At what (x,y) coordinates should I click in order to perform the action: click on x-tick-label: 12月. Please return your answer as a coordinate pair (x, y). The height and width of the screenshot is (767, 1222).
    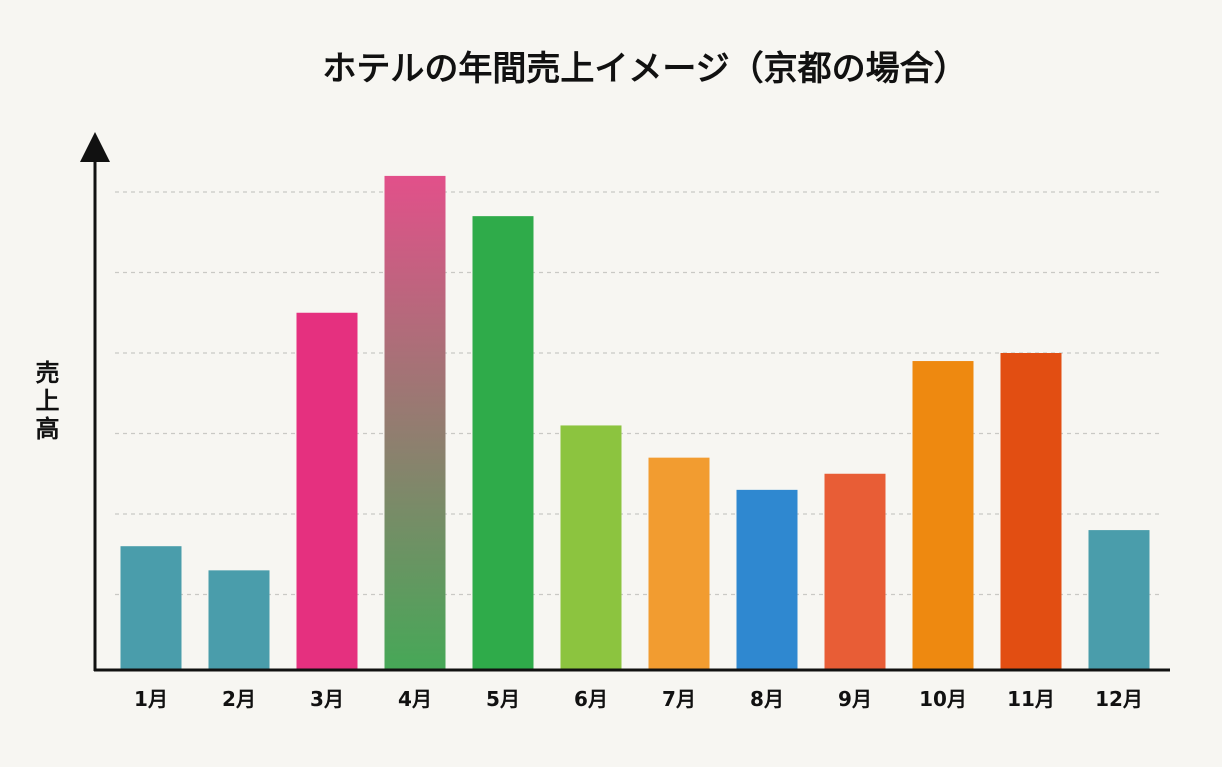
    Looking at the image, I should click on (1119, 699).